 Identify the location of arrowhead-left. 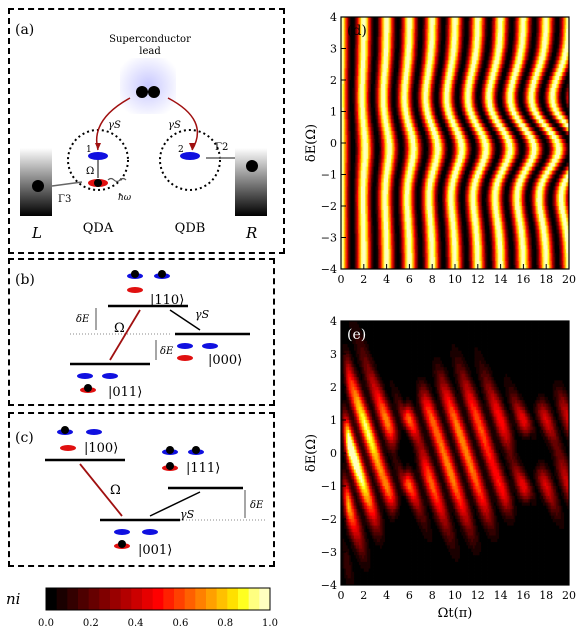
(98, 146).